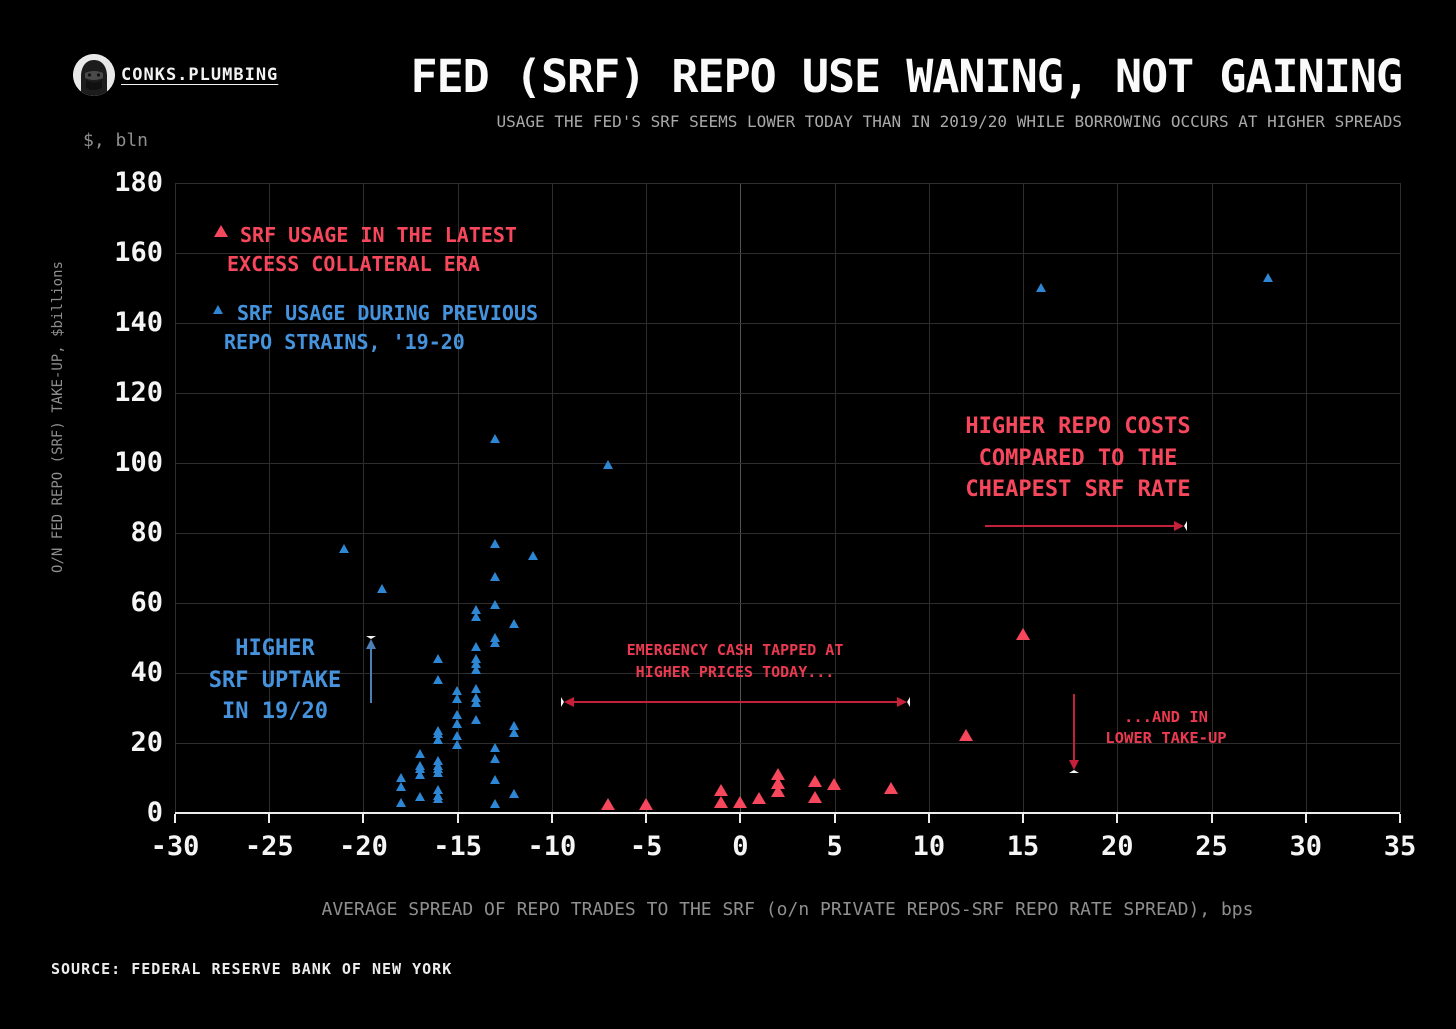  Describe the element at coordinates (154, 812) in the screenshot. I see `y-tick-label: 0` at that location.